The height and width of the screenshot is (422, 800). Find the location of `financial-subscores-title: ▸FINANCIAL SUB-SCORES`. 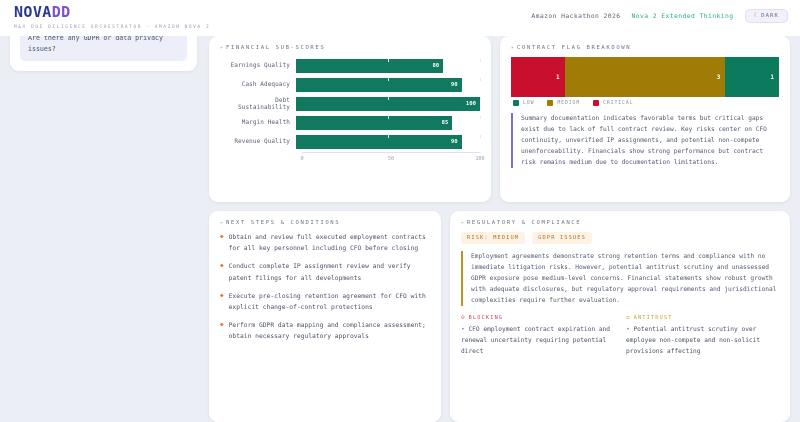

financial-subscores-title: ▸FINANCIAL SUB-SCORES is located at coordinates (350, 48).